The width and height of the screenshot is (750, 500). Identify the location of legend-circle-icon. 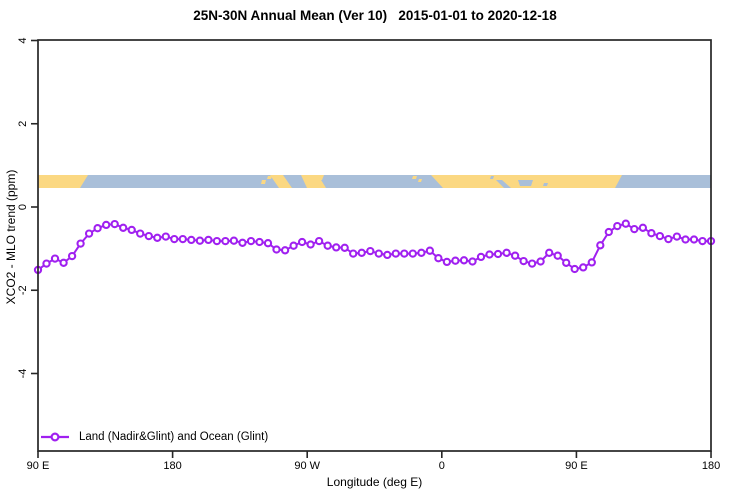
(55, 437).